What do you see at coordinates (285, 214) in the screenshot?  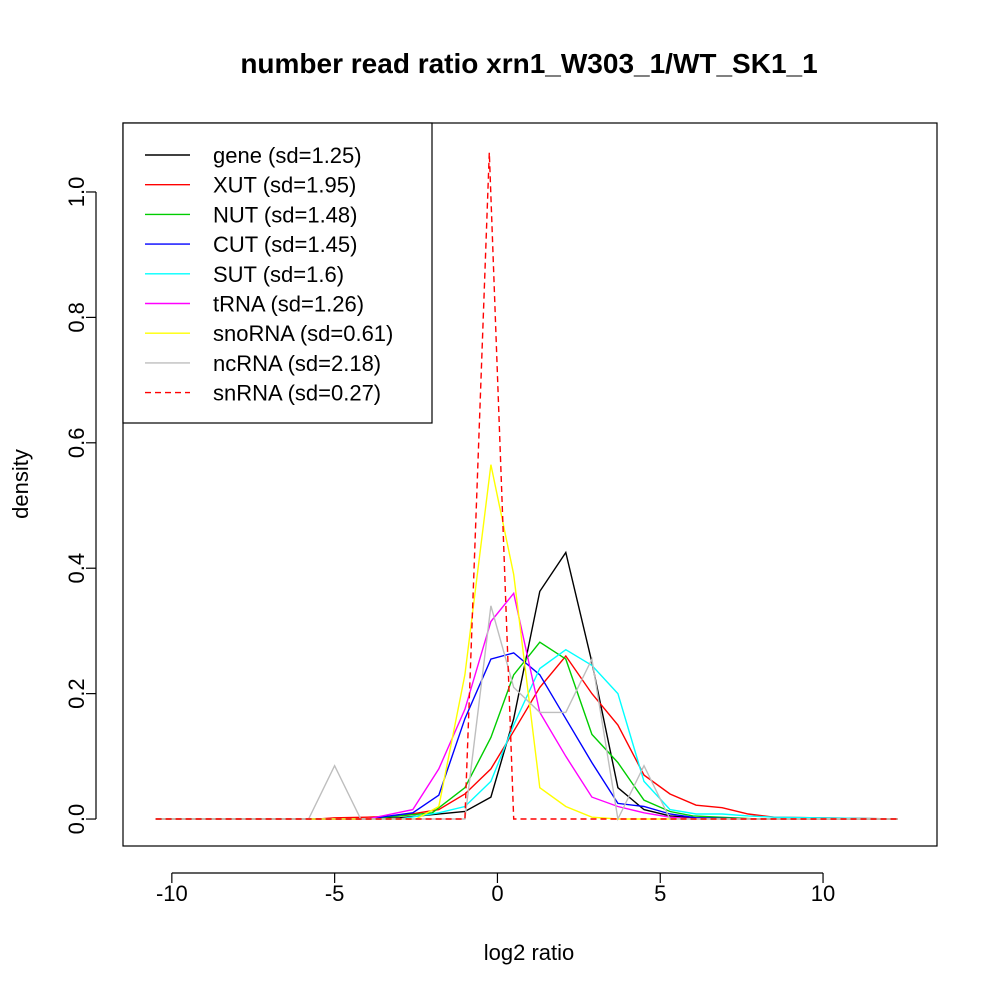 I see `legend-label: NUT (sd=1.48)` at bounding box center [285, 214].